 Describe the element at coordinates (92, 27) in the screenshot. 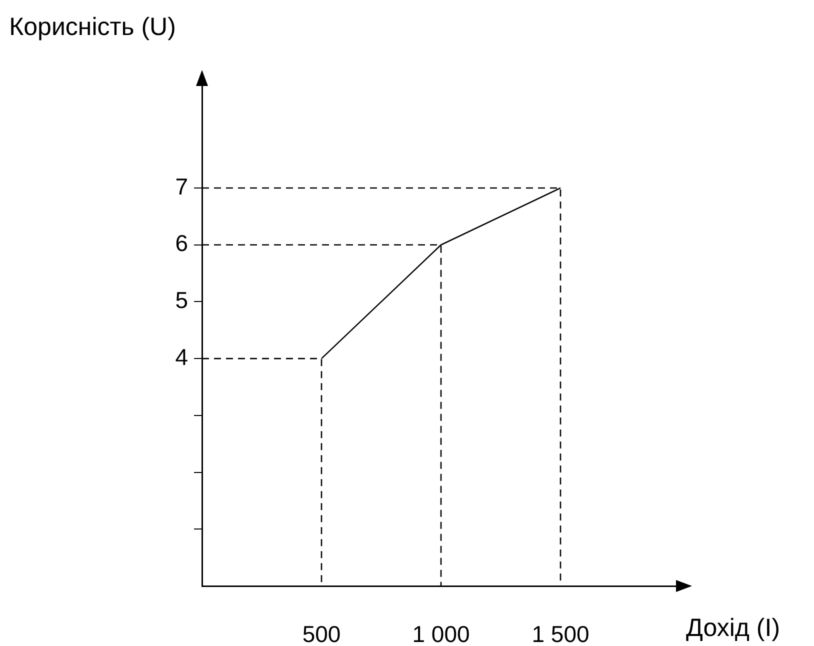

I see `y-axis-title: Корисність (U)` at that location.